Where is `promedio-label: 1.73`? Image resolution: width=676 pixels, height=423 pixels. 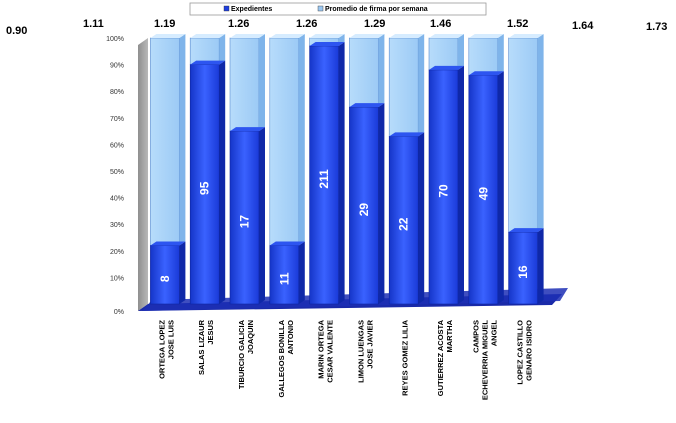
promedio-label: 1.73 is located at coordinates (656, 27).